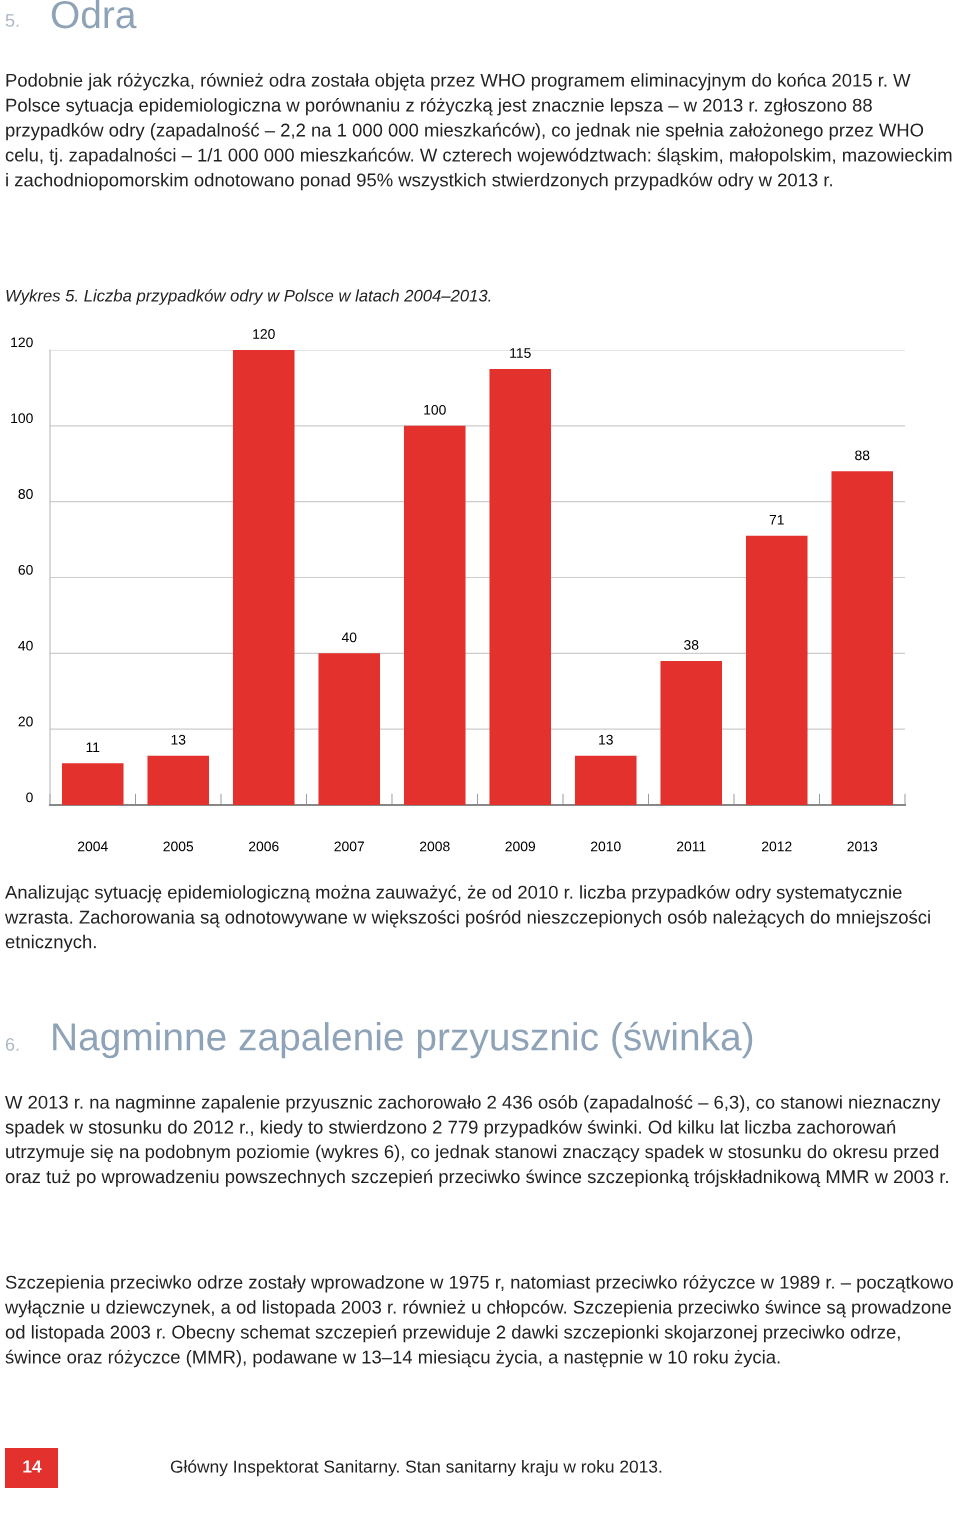 This screenshot has height=1521, width=960. What do you see at coordinates (776, 520) in the screenshot?
I see `data-label: 71` at bounding box center [776, 520].